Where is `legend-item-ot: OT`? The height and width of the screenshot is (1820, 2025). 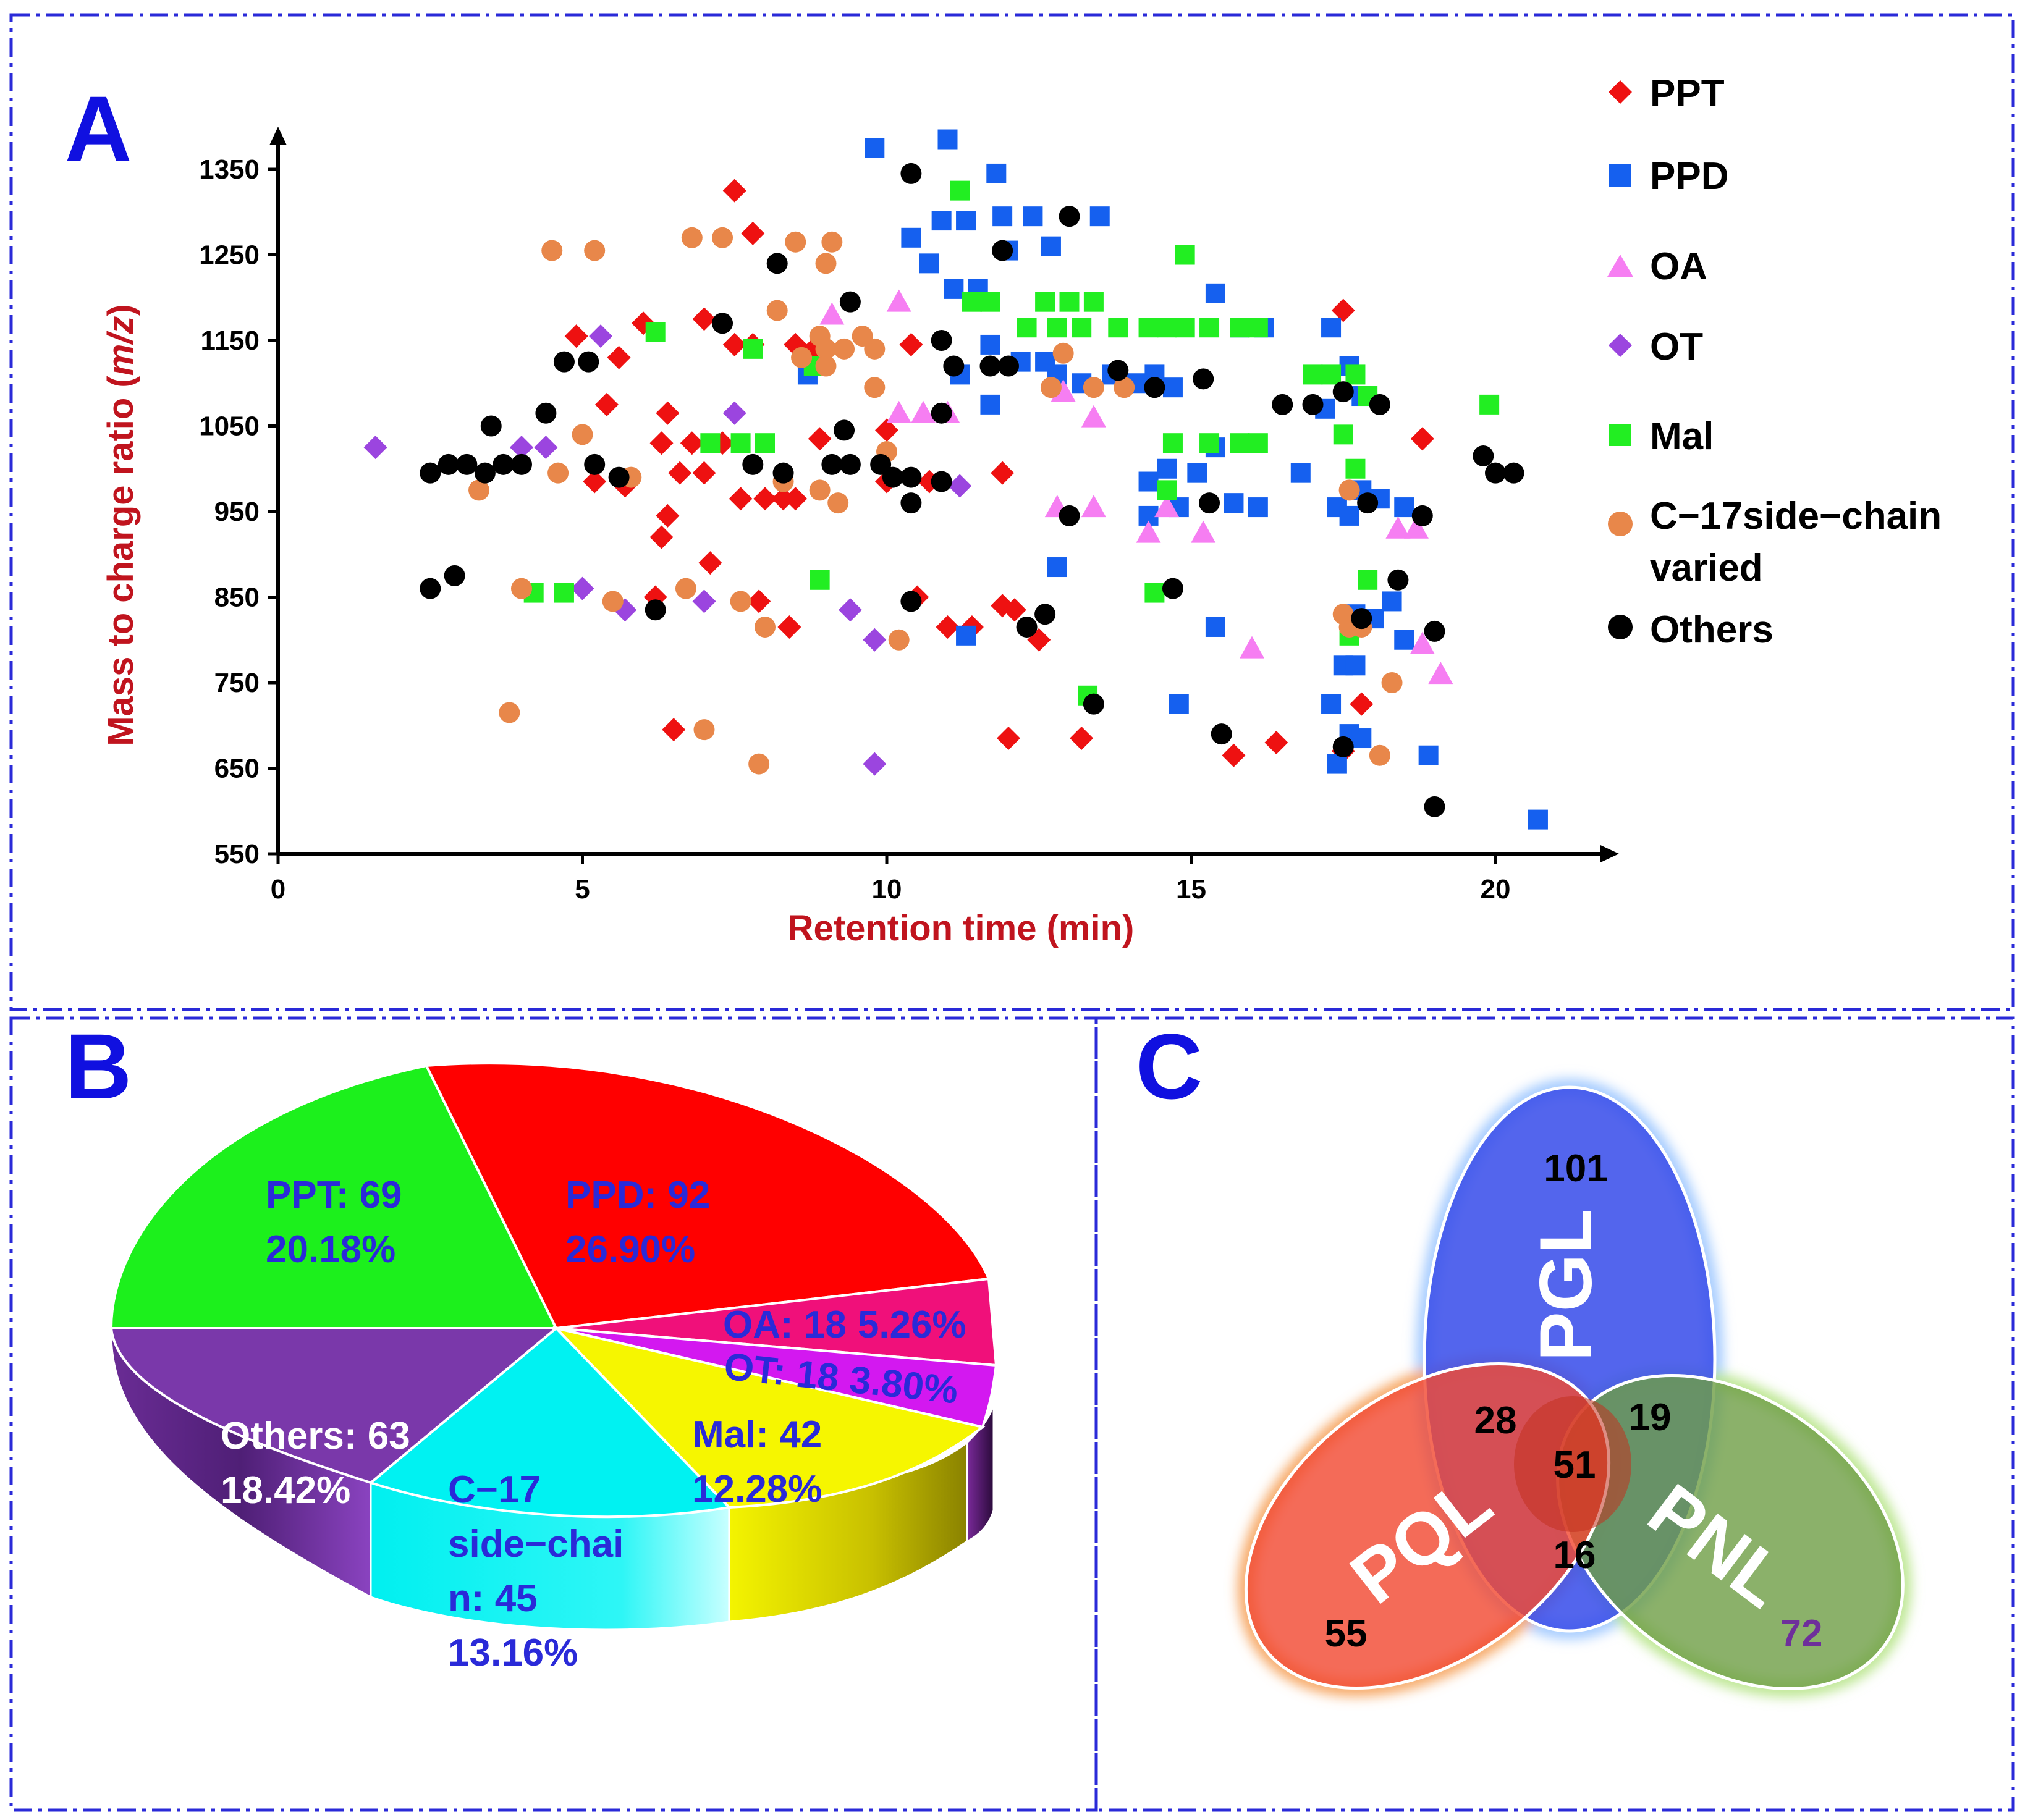 legend-item-ot: OT is located at coordinates (1656, 347).